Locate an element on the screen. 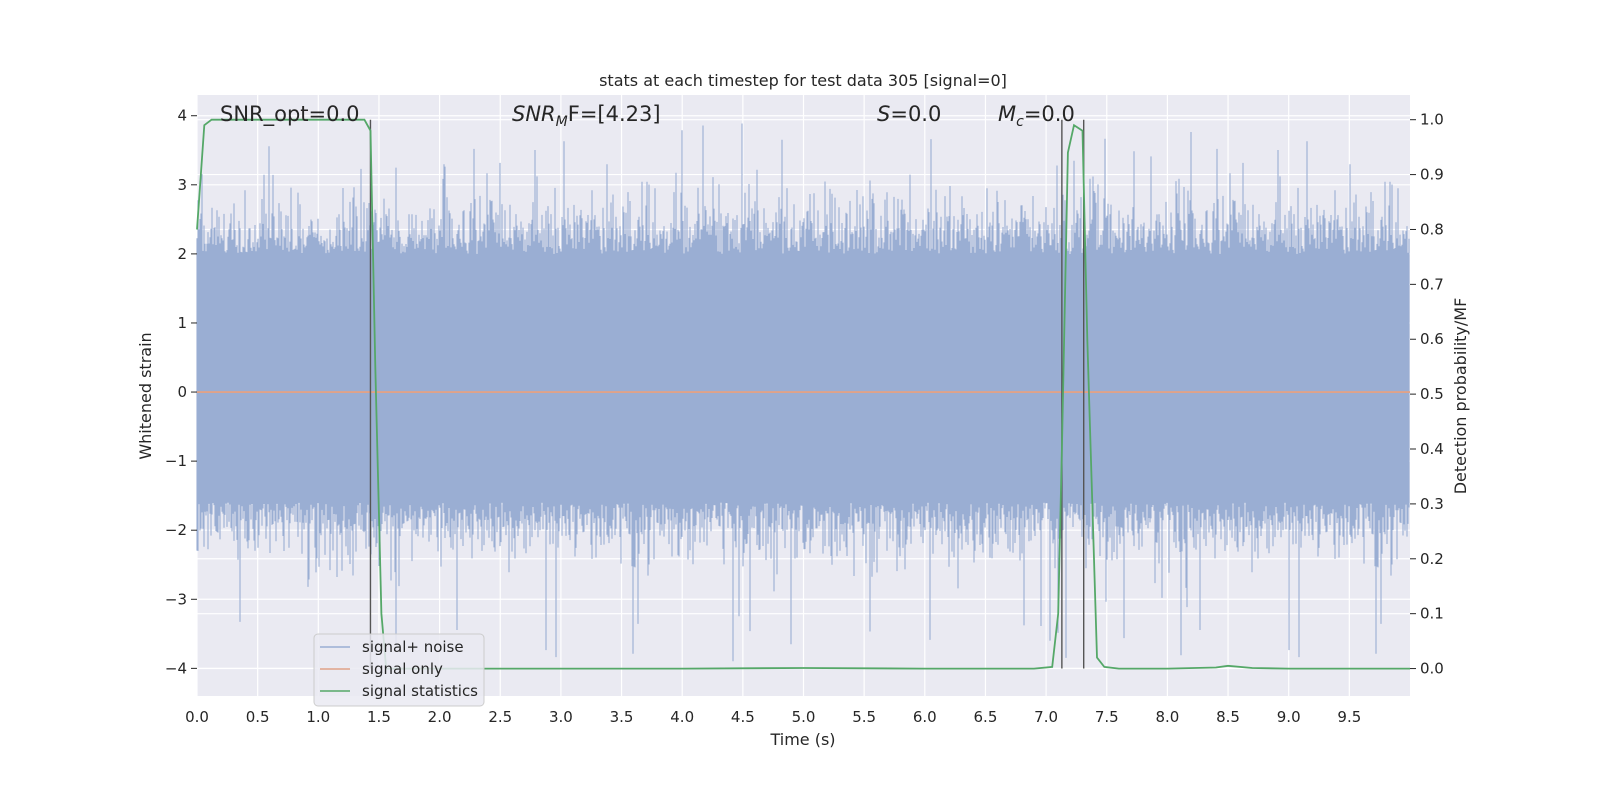 This screenshot has width=1600, height=800. y-right-tick-label: 0.8 is located at coordinates (1432, 229).